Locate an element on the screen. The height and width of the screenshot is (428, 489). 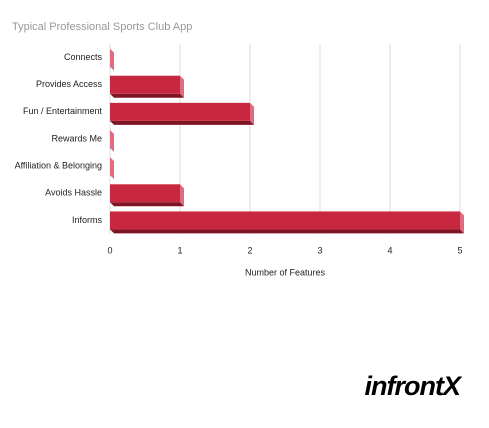
y-tick-label: Rewards Me is located at coordinates (76, 138).